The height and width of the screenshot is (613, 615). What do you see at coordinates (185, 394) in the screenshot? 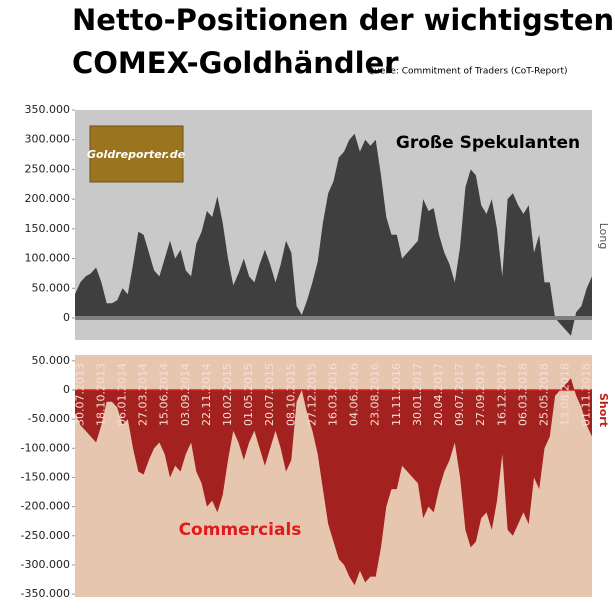
I see `x-tick-label: 03.09.2014` at bounding box center [185, 394].